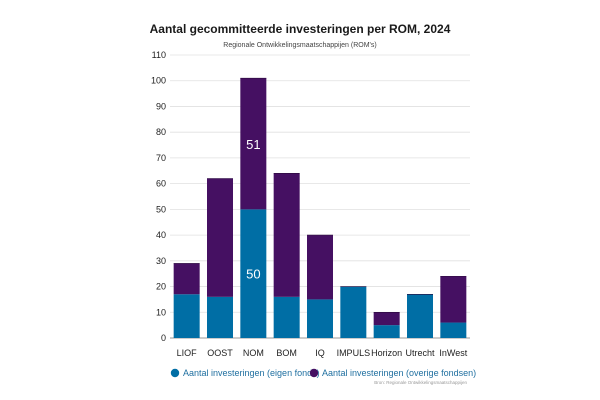 This screenshot has width=600, height=400. I want to click on x-tick-label-utrecht: Utrecht, so click(420, 353).